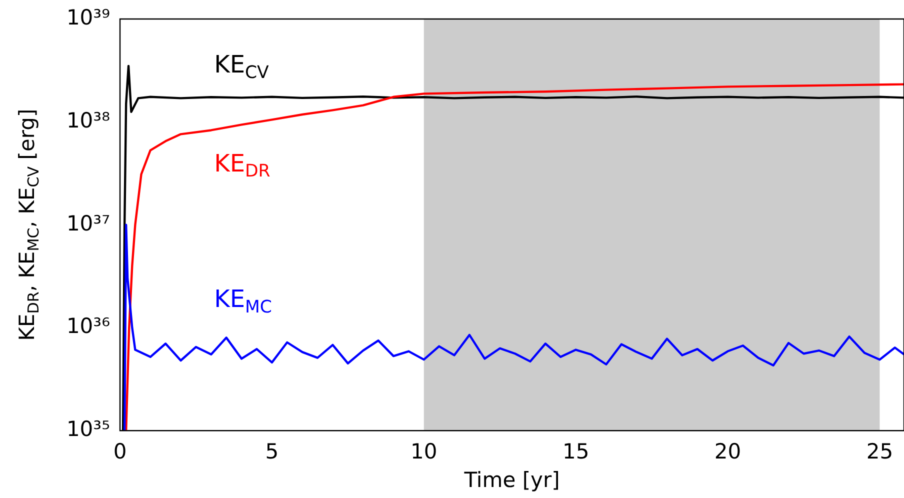 The image size is (904, 498). Describe the element at coordinates (120, 452) in the screenshot. I see `x-tick-label: 0` at that location.